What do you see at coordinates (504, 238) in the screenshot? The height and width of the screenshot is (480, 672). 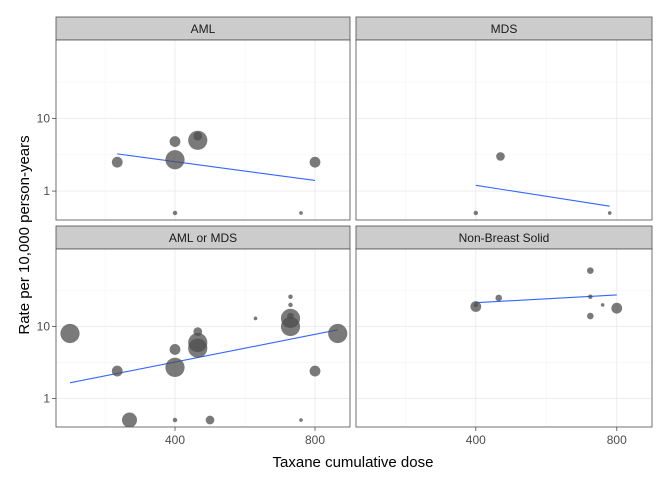 I see `strip-label: Non-Breast Solid` at bounding box center [504, 238].